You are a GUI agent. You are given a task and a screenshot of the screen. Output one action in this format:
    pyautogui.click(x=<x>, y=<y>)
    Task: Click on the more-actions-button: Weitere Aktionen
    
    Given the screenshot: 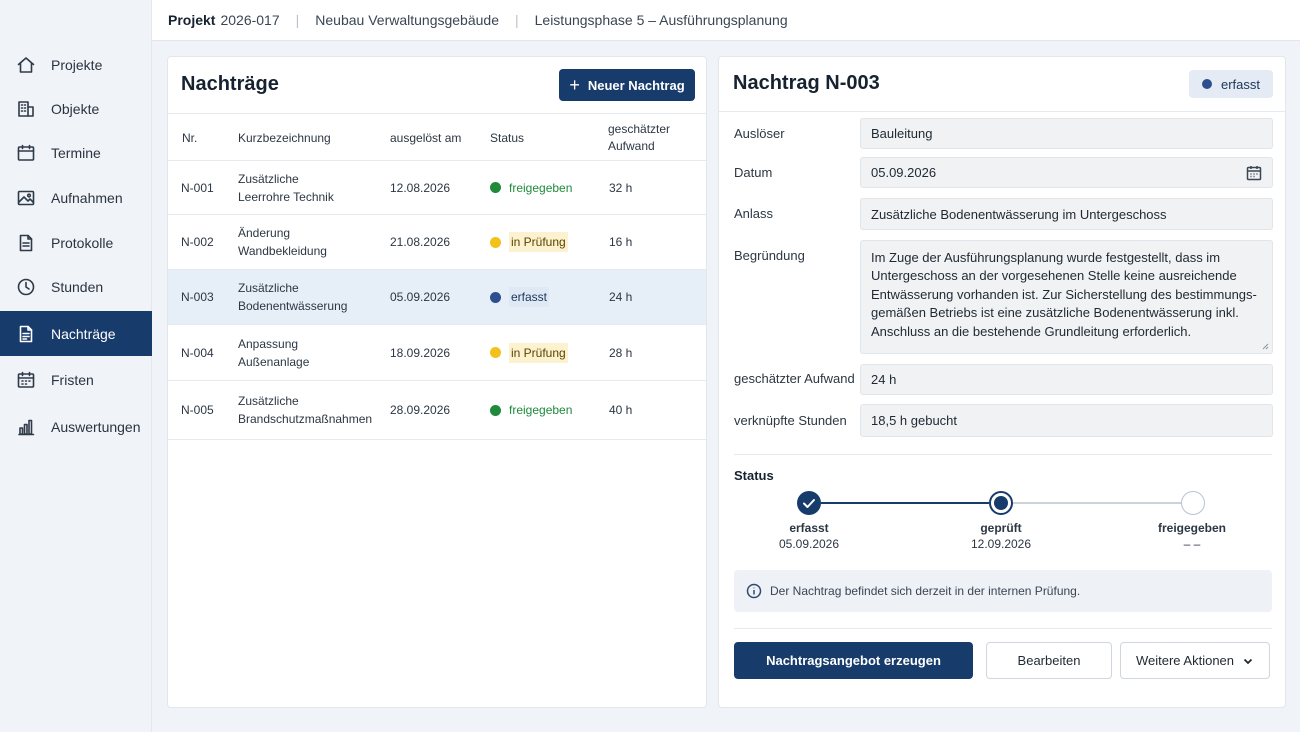 What is the action you would take?
    pyautogui.click(x=1195, y=660)
    